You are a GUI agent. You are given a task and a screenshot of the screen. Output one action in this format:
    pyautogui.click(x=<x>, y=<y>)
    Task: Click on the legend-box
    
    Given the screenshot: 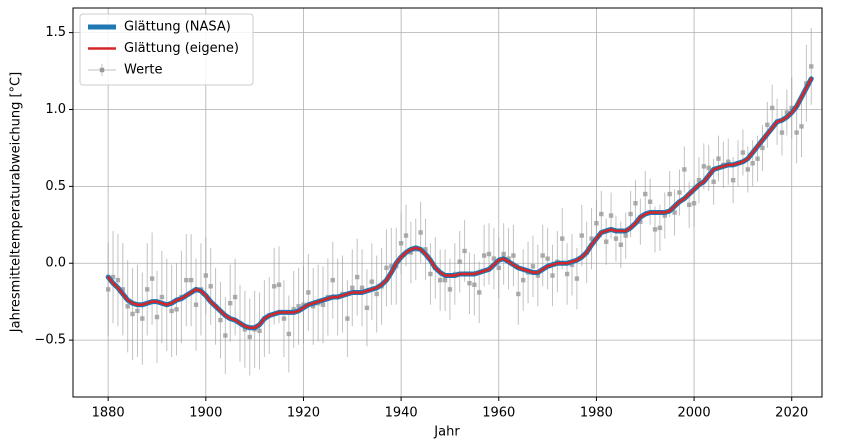 What is the action you would take?
    pyautogui.click(x=166, y=49)
    